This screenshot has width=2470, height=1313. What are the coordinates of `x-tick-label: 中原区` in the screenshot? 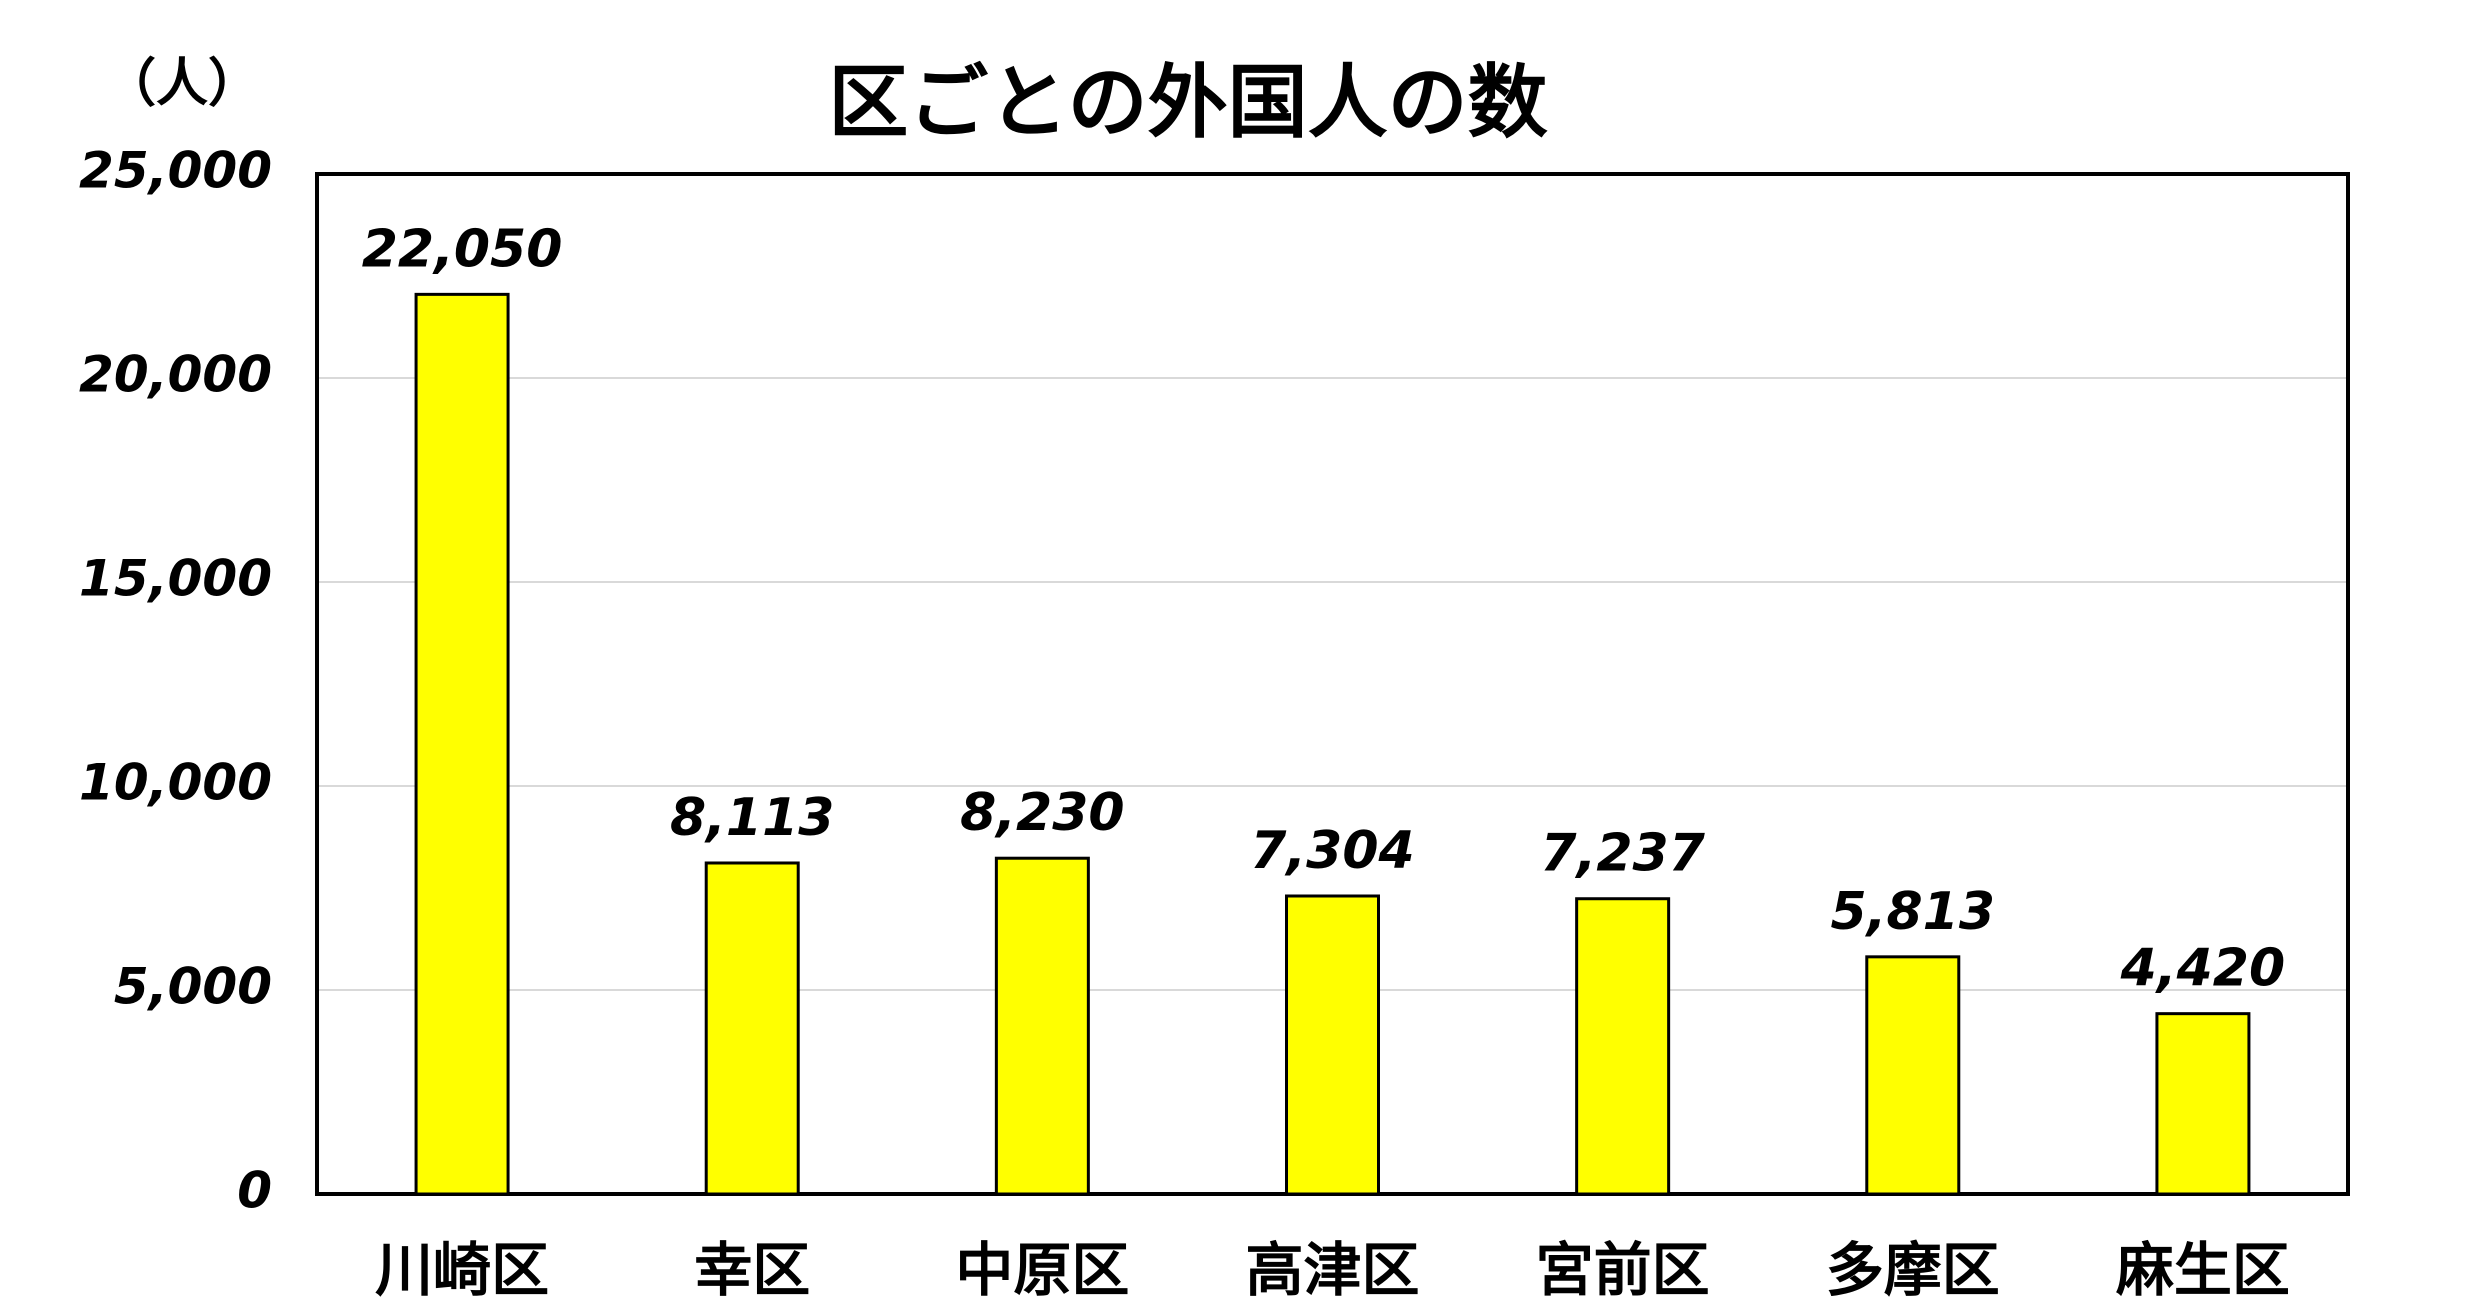 It's located at (1042, 1270).